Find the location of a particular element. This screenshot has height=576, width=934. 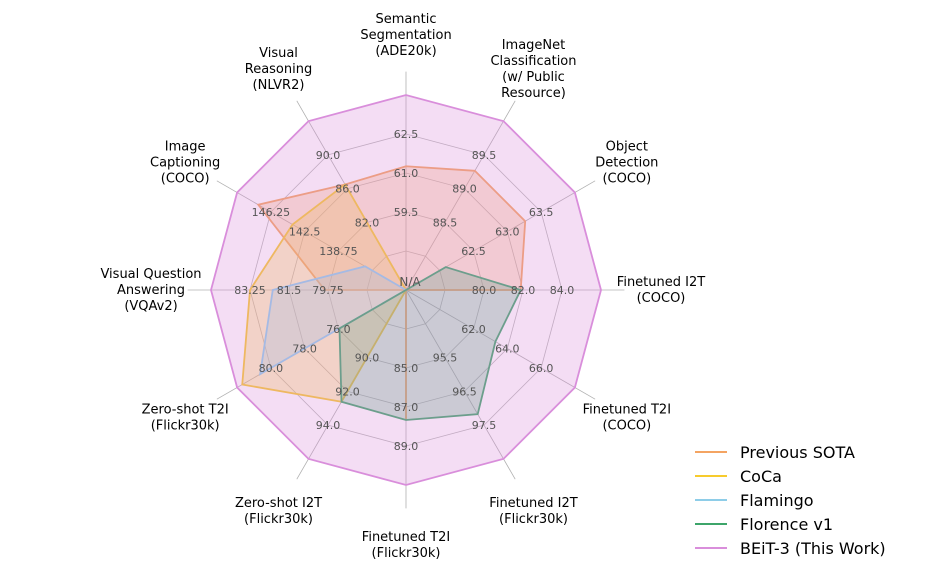

axis-label: Visual Question Answering (VQAv2) is located at coordinates (150, 290).